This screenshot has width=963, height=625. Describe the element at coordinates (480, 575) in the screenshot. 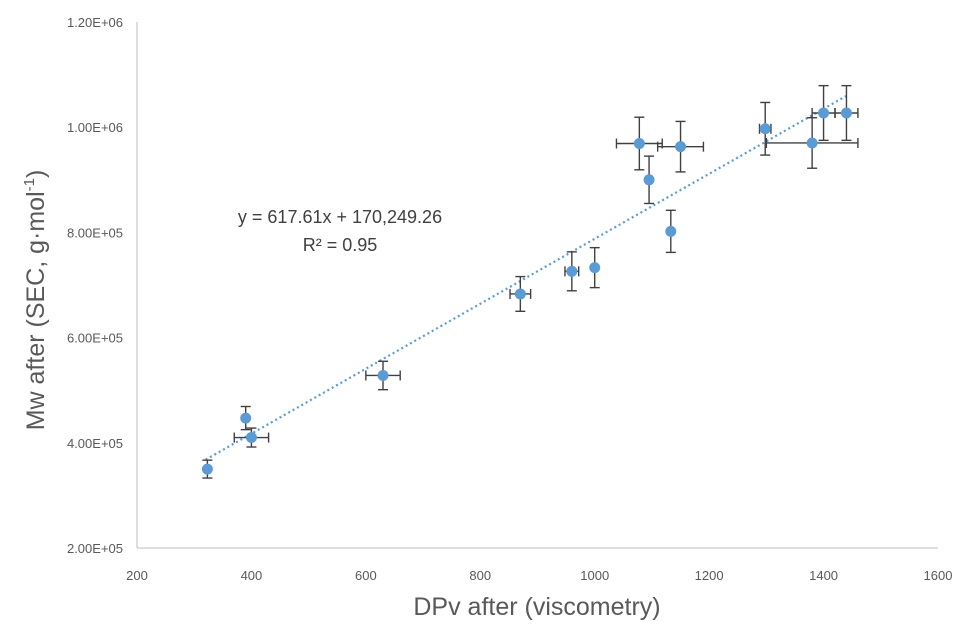

I see `x-tick-label: 800` at that location.